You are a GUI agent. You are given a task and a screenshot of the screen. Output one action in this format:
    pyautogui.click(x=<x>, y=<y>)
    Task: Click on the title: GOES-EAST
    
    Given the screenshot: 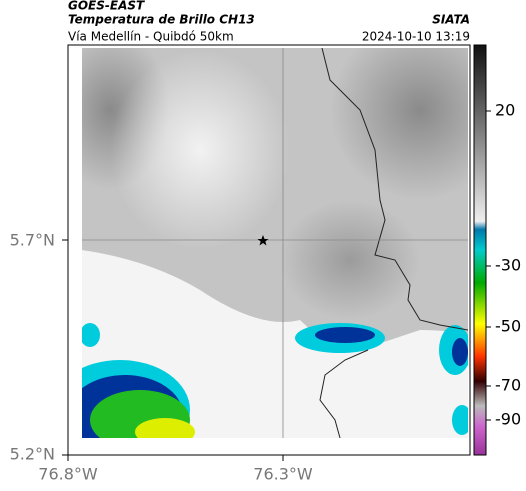 What is the action you would take?
    pyautogui.click(x=106, y=6)
    